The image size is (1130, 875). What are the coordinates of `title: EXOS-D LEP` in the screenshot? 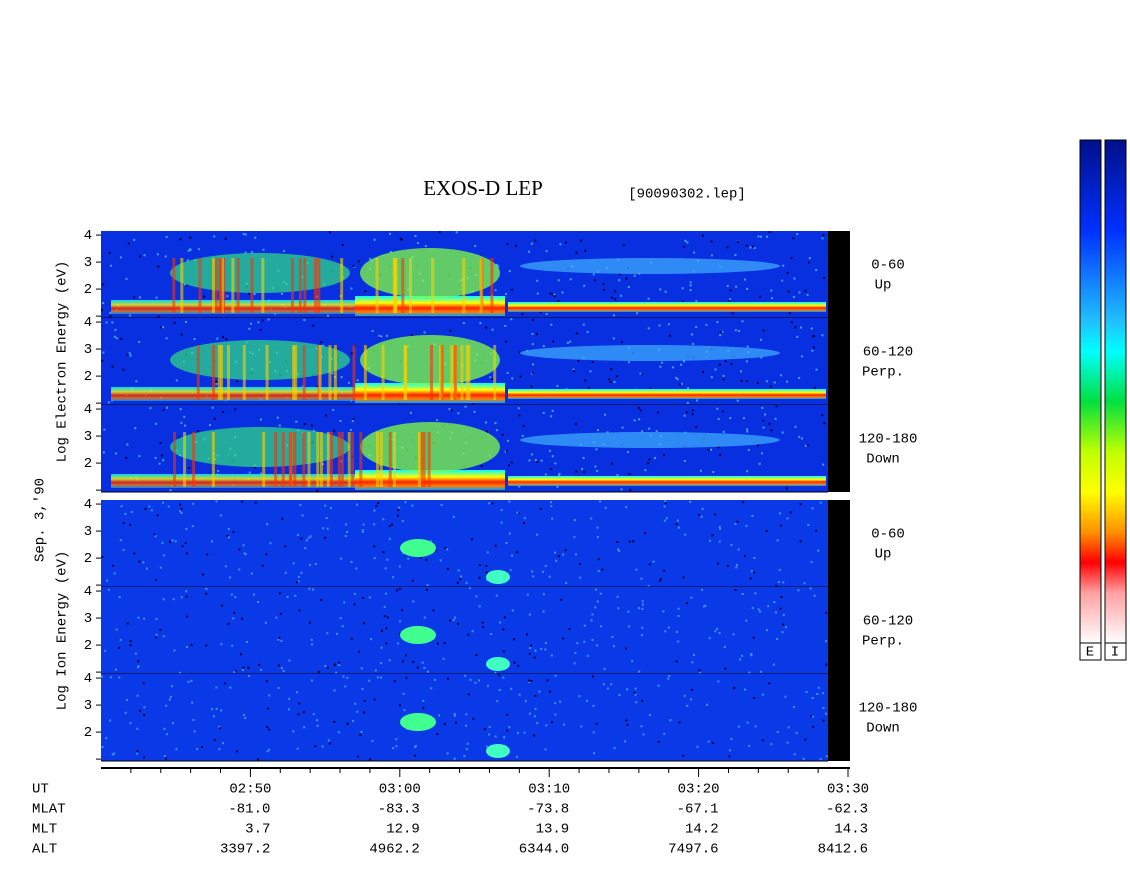 It's located at (483, 188).